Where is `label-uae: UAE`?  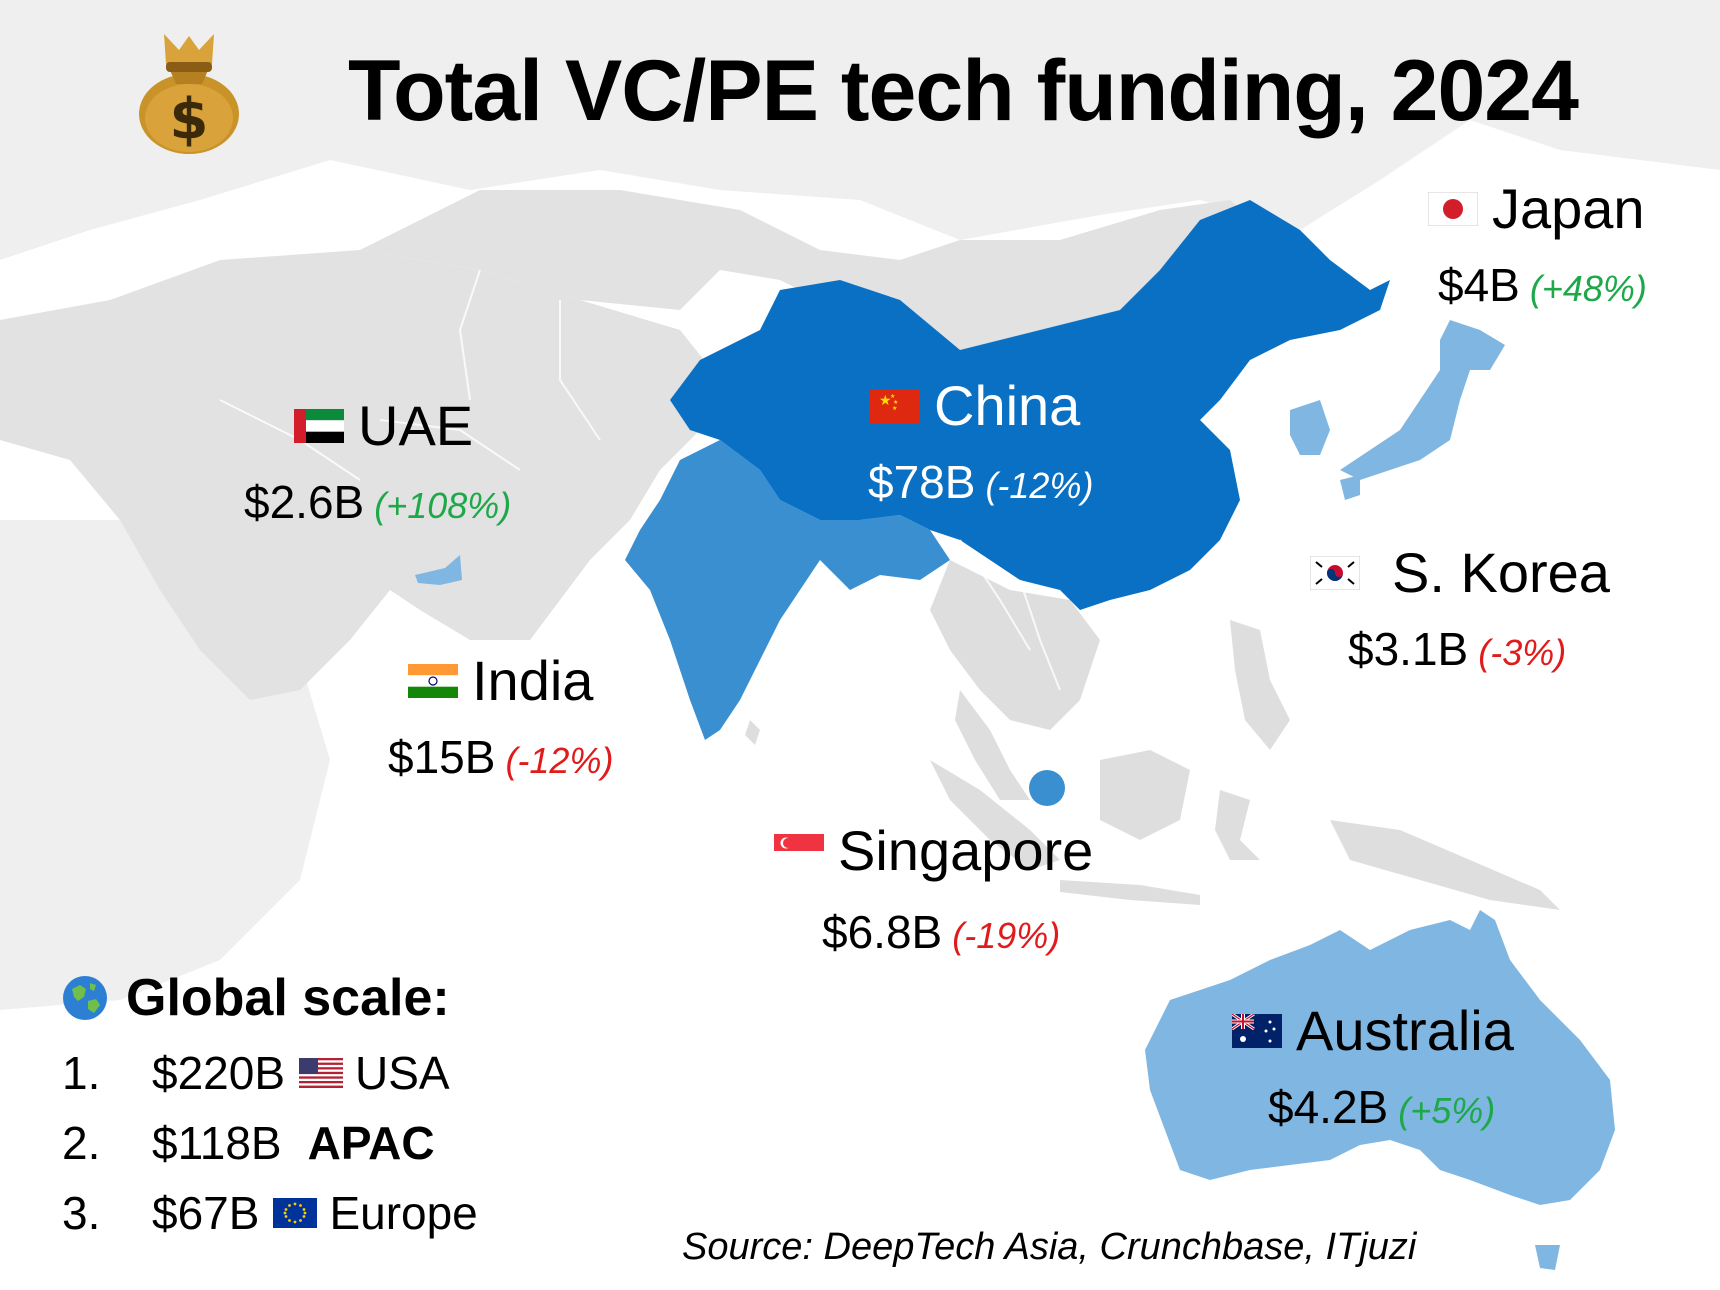 label-uae: UAE is located at coordinates (383, 426).